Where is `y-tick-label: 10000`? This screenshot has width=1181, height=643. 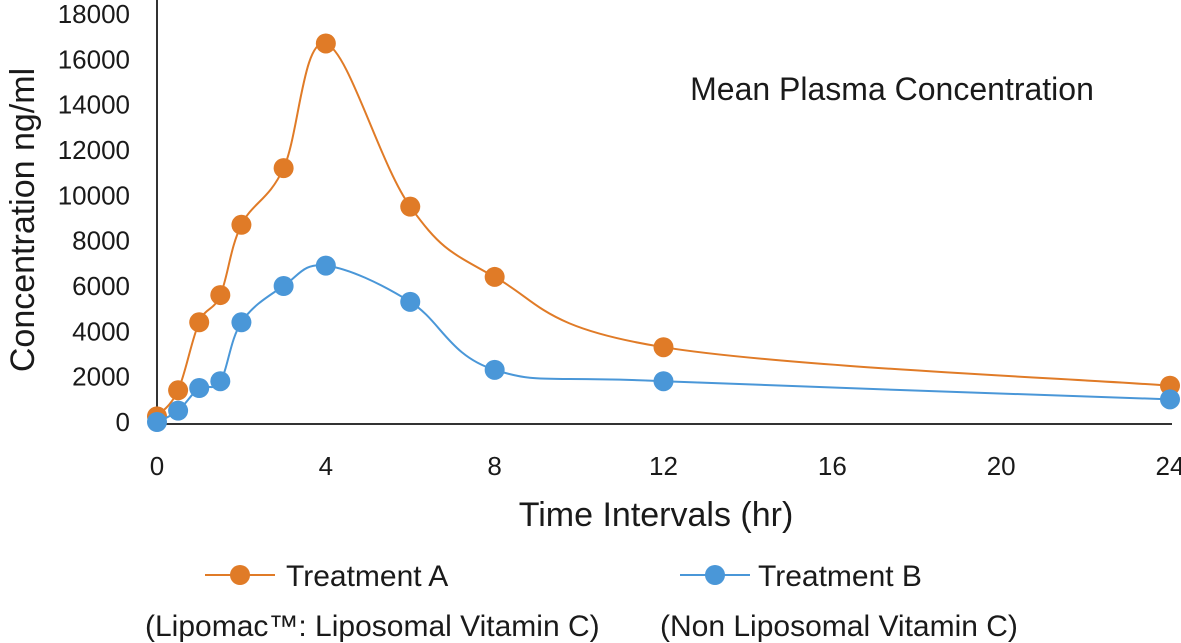
y-tick-label: 10000 is located at coordinates (94, 195).